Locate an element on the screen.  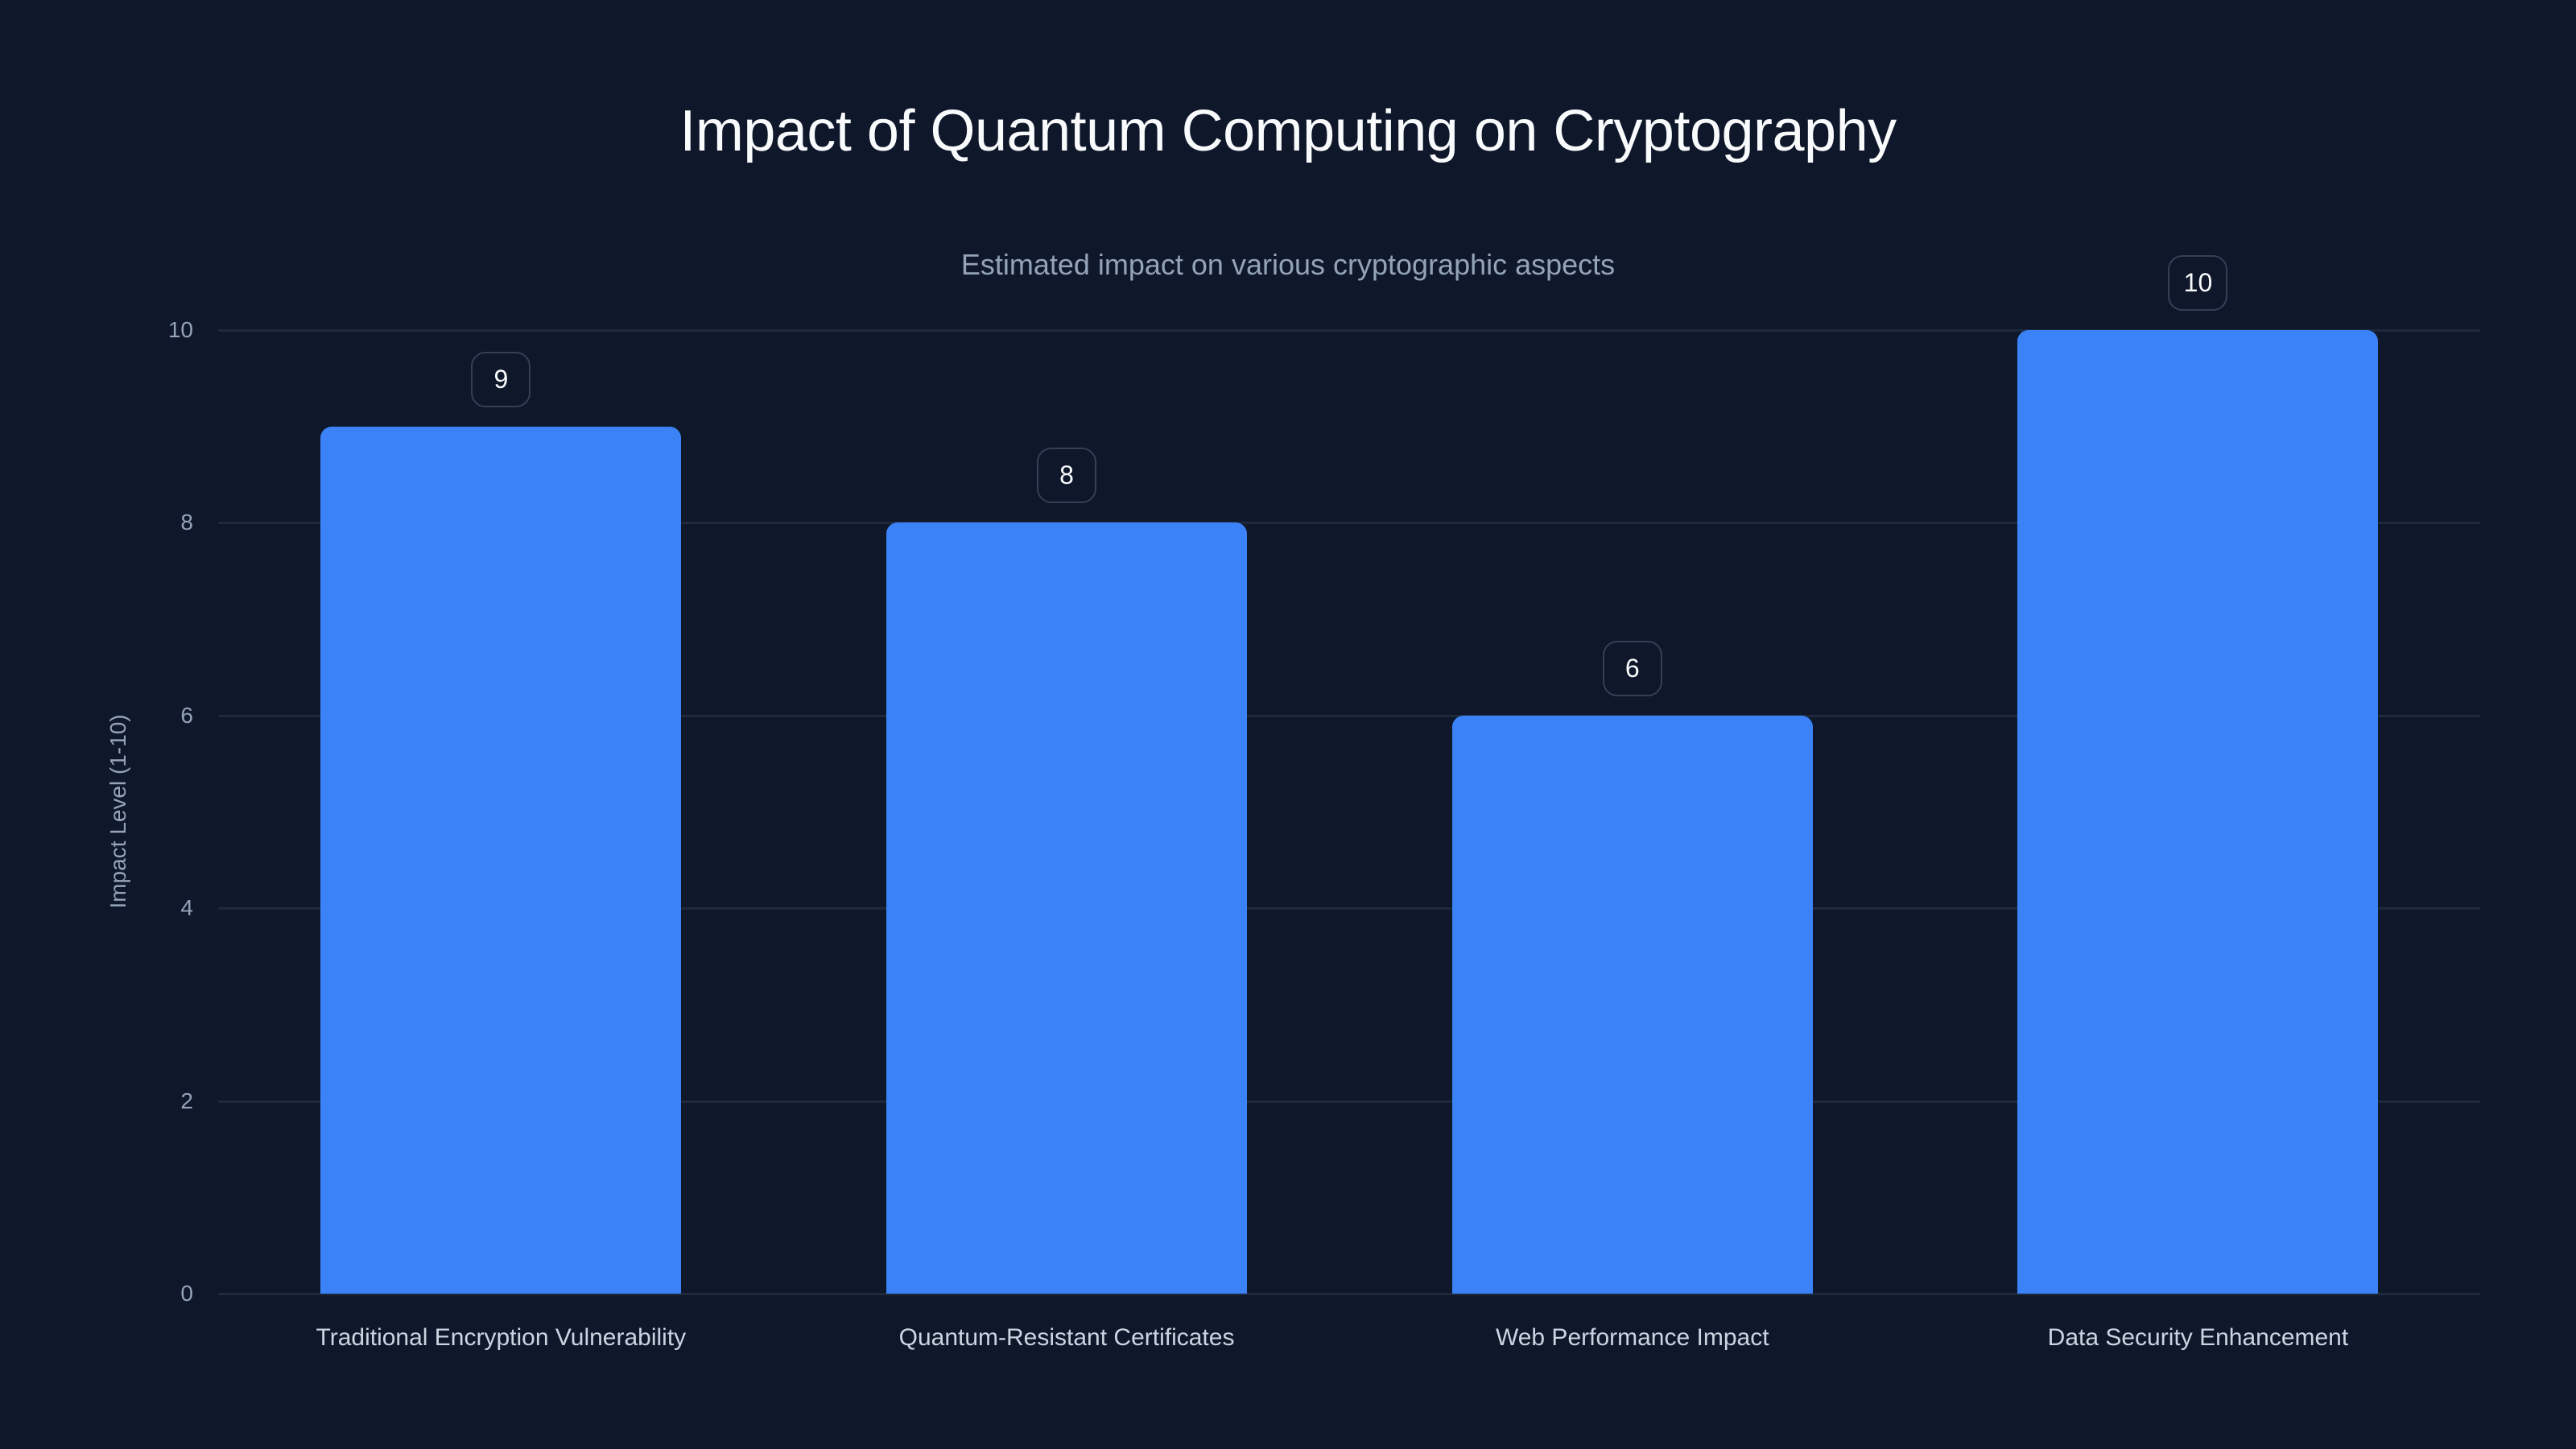
value-label-badge: 9 is located at coordinates (501, 379).